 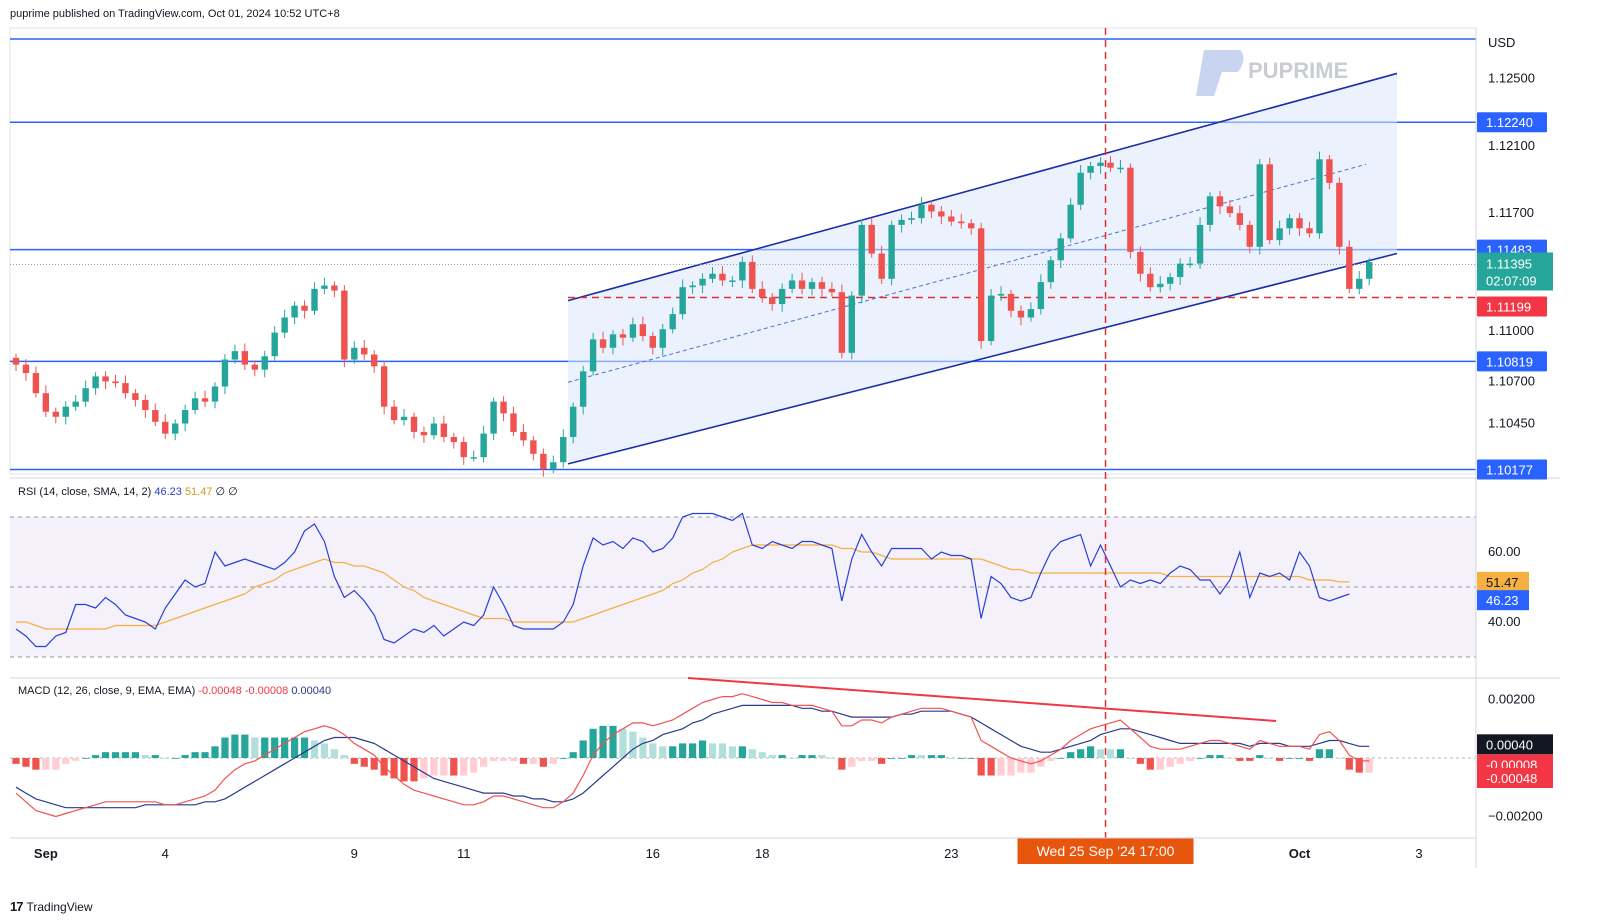 What do you see at coordinates (1503, 581) in the screenshot?
I see `rsi-ma-badge-bg` at bounding box center [1503, 581].